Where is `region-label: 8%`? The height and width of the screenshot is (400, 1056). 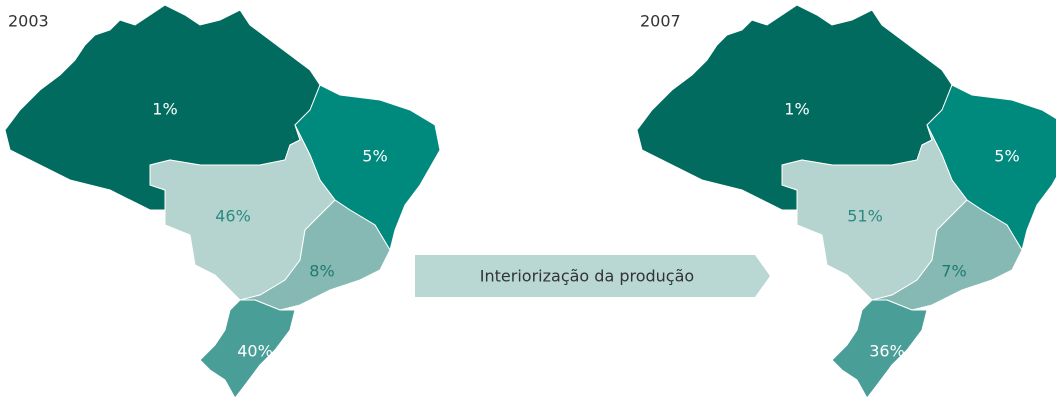 region-label: 8% is located at coordinates (321, 271).